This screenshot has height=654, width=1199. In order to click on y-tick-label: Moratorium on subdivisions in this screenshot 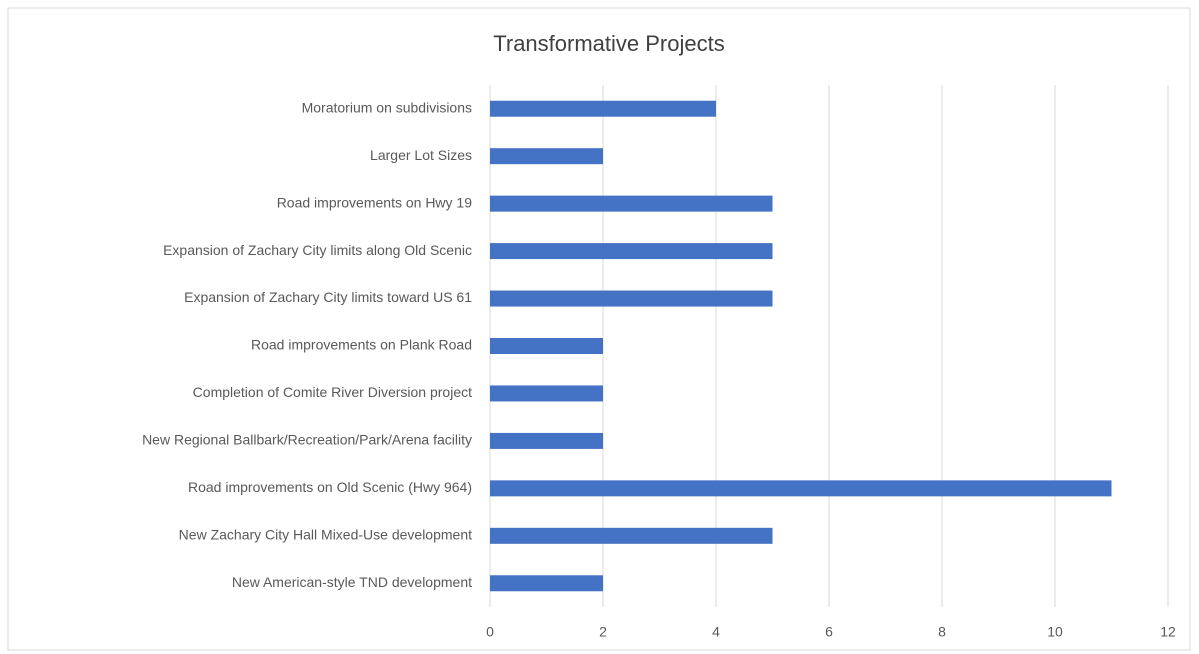, I will do `click(387, 107)`.